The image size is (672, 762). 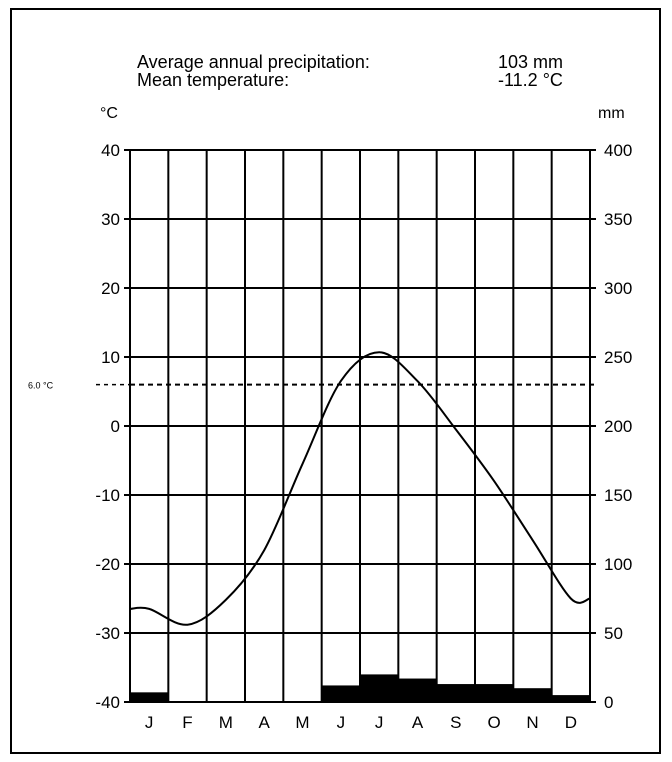 What do you see at coordinates (115, 426) in the screenshot?
I see `left-tick-label: 0` at bounding box center [115, 426].